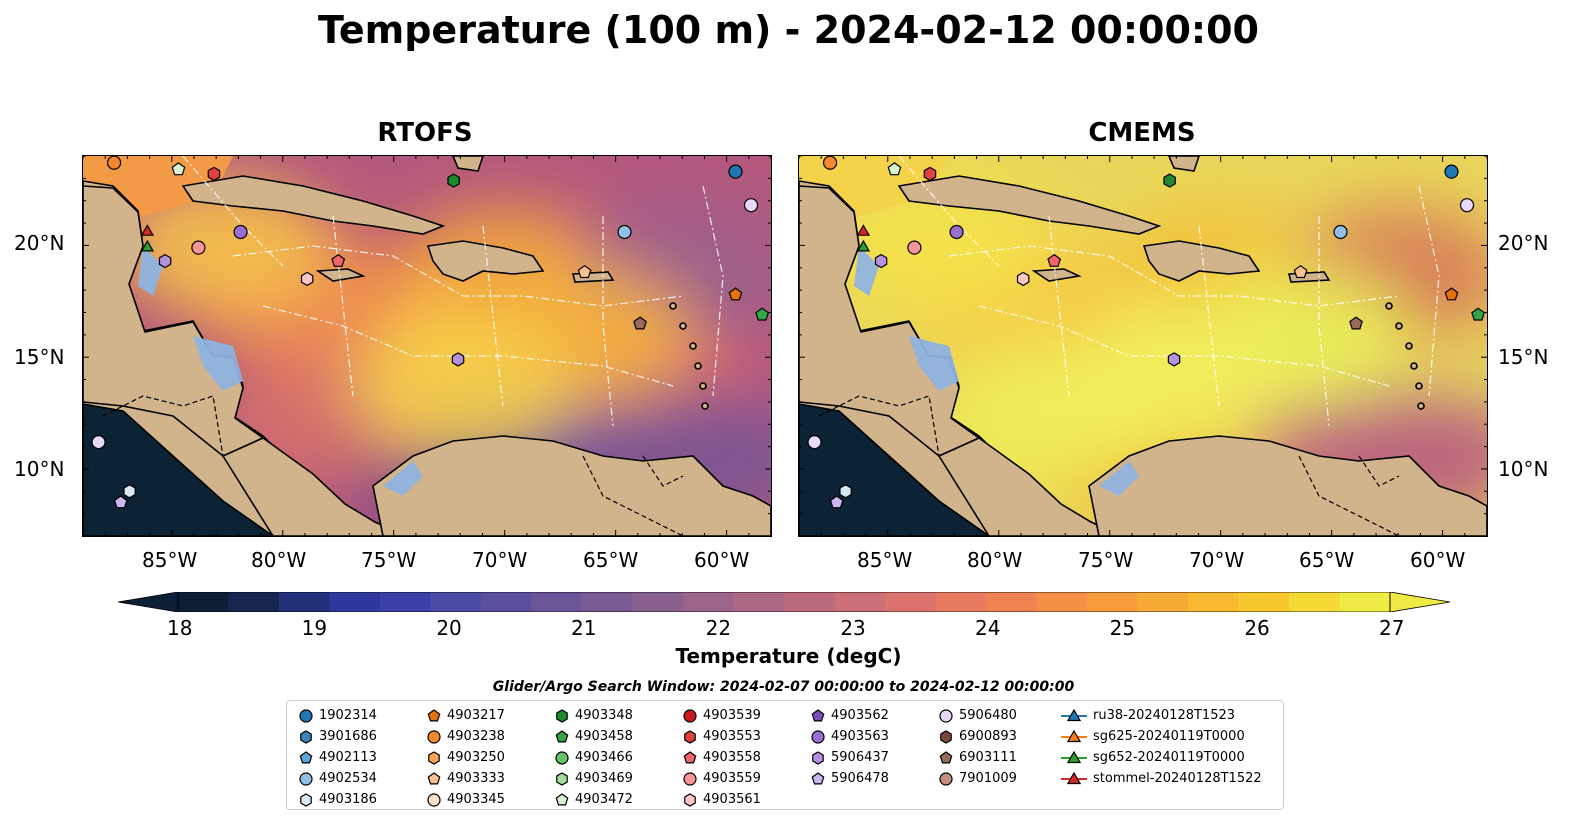  Describe the element at coordinates (584, 628) in the screenshot. I see `colorbar-tick-label: 21` at that location.